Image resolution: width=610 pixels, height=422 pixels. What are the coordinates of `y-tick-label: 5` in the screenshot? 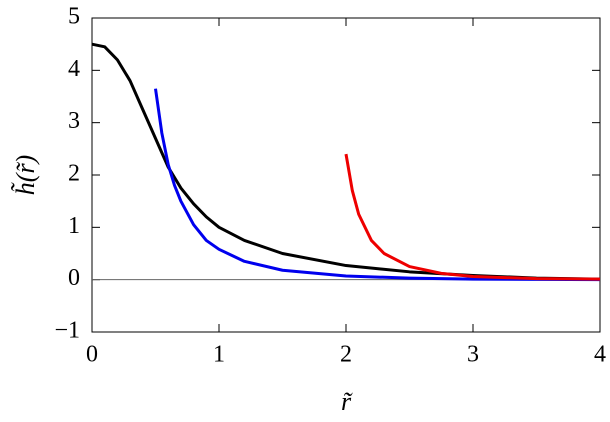 It's located at (74, 17).